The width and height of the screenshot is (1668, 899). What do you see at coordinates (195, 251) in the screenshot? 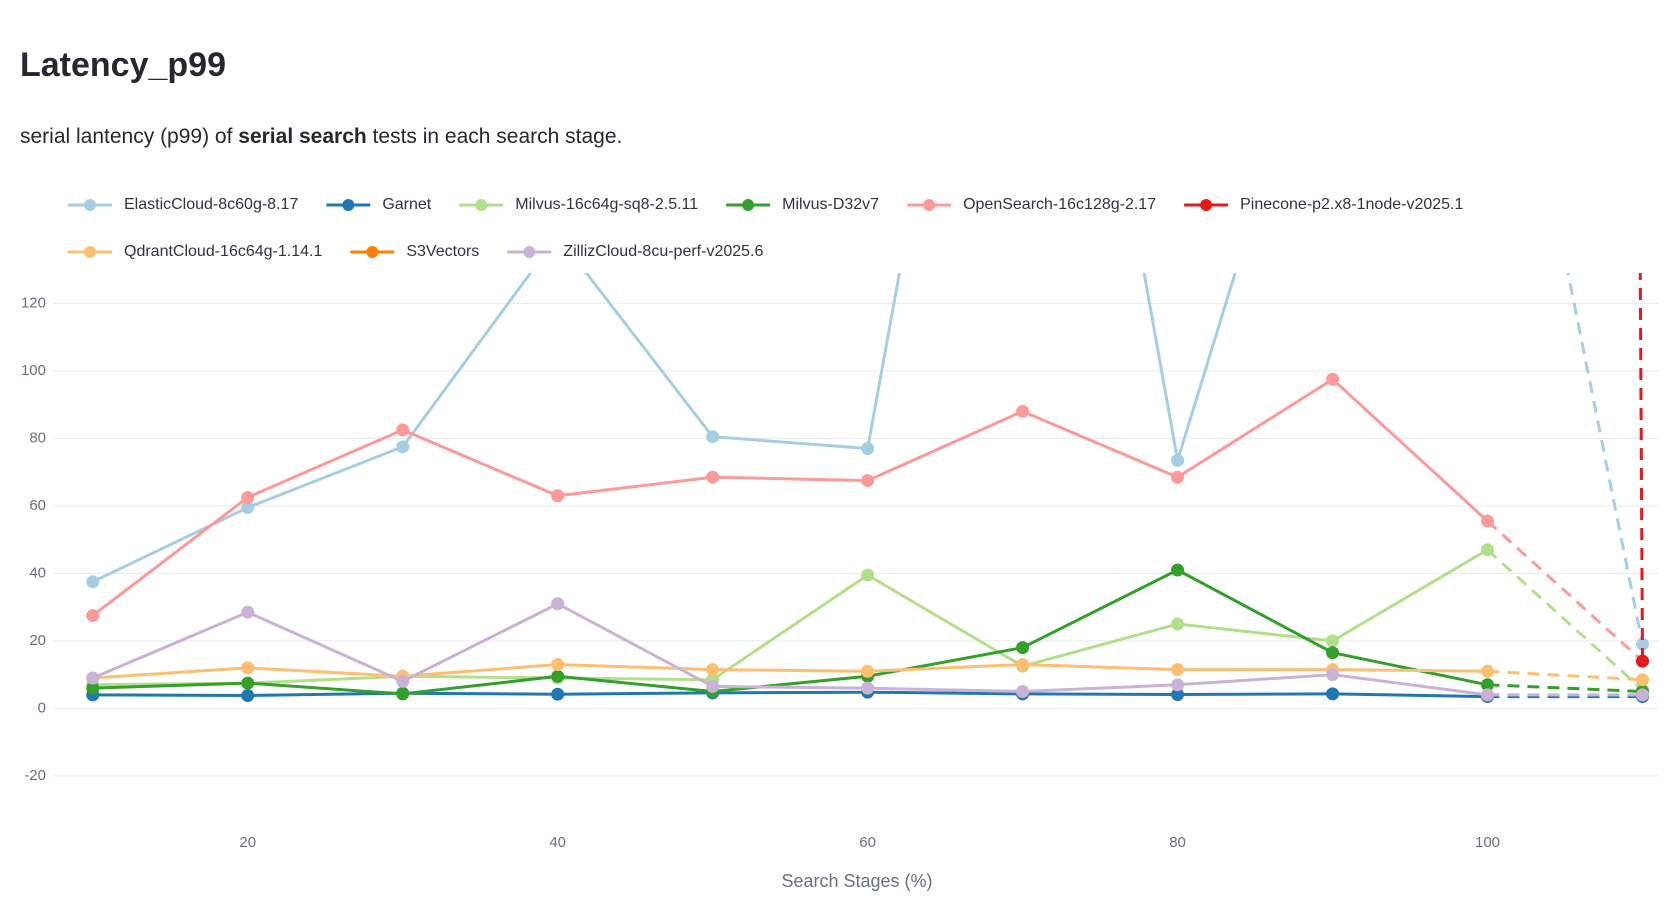
I see `legend-item: QdrantCloud-16c64g-1.14.1` at bounding box center [195, 251].